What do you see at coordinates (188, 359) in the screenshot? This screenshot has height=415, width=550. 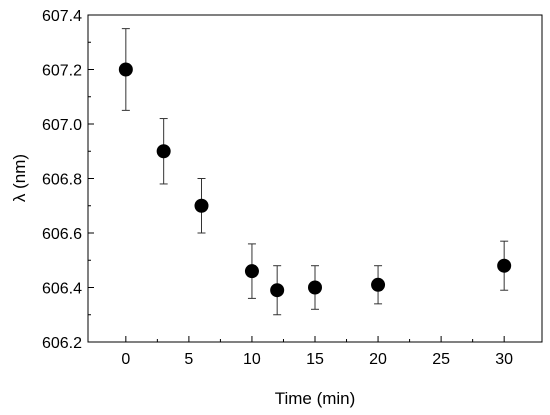 I see `x-tick-label: 5` at bounding box center [188, 359].